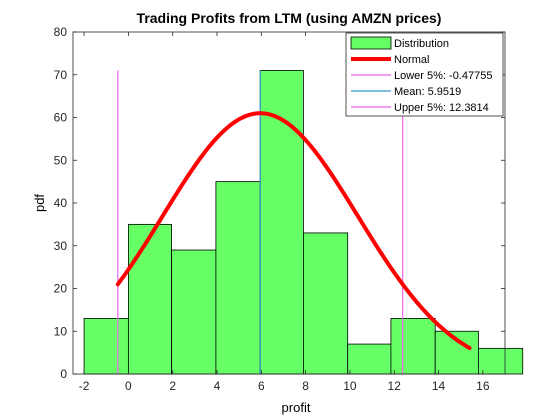 The image size is (560, 420). I want to click on x-tick-label: 6, so click(261, 386).